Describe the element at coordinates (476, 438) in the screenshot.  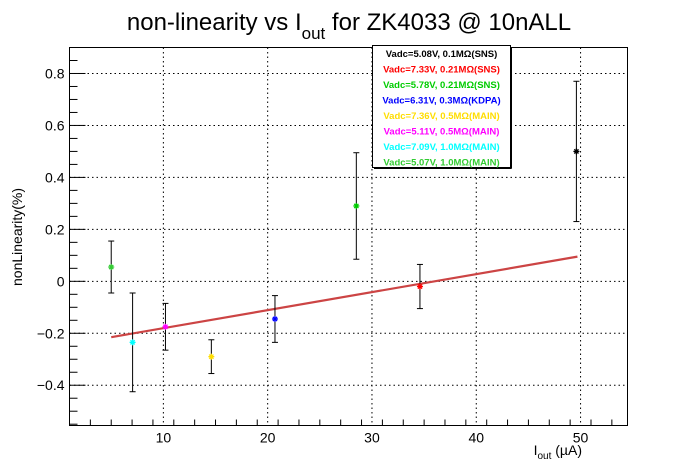
I see `x-tick-label: 40` at that location.